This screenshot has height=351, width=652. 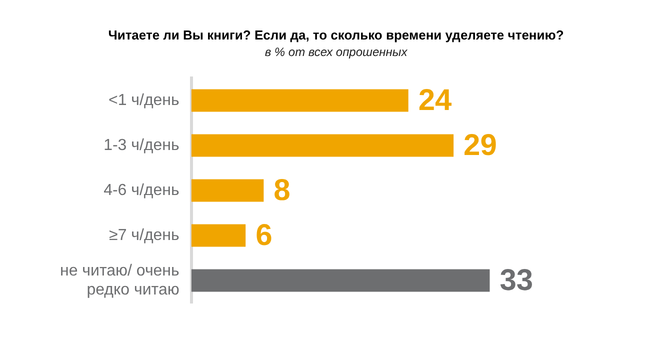 What do you see at coordinates (517, 280) in the screenshot?
I see `data-label: 33` at bounding box center [517, 280].